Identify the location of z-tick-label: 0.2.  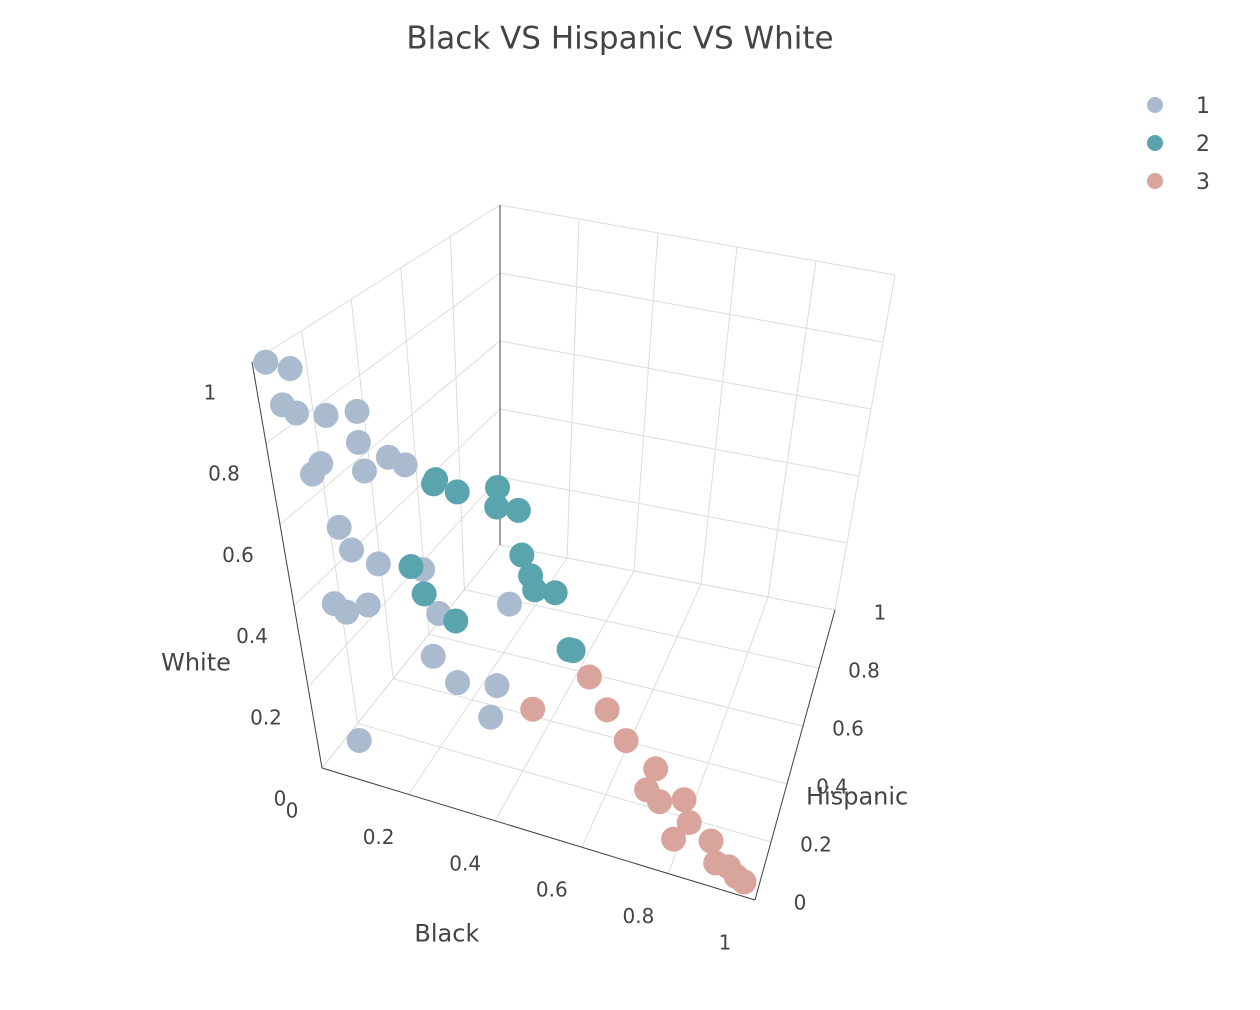
(266, 717).